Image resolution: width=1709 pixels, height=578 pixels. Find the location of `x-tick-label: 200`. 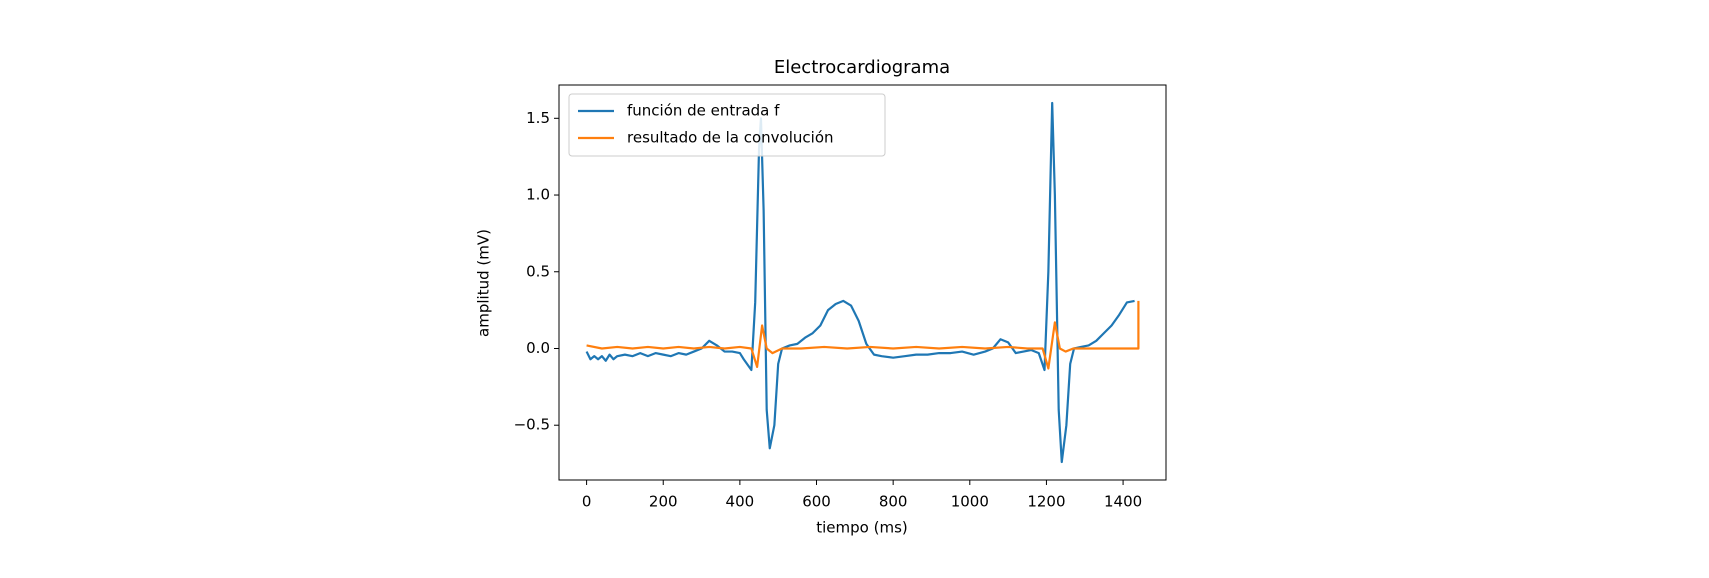

x-tick-label: 200 is located at coordinates (663, 502).